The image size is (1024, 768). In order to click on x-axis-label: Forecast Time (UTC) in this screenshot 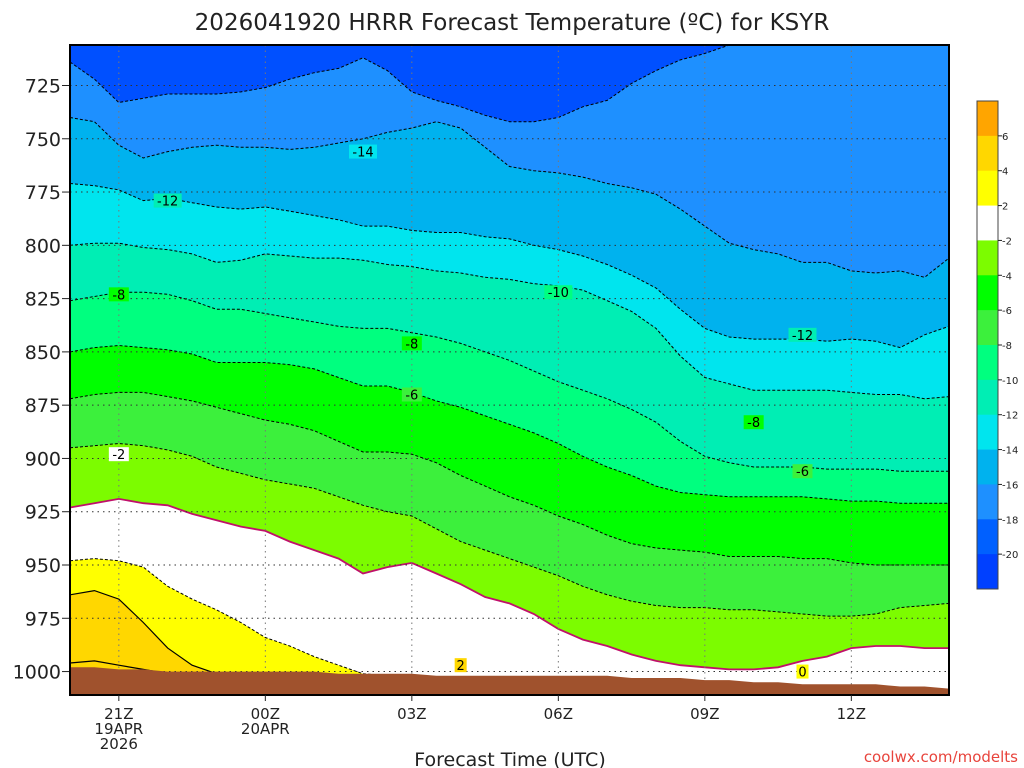, I will do `click(509, 758)`.